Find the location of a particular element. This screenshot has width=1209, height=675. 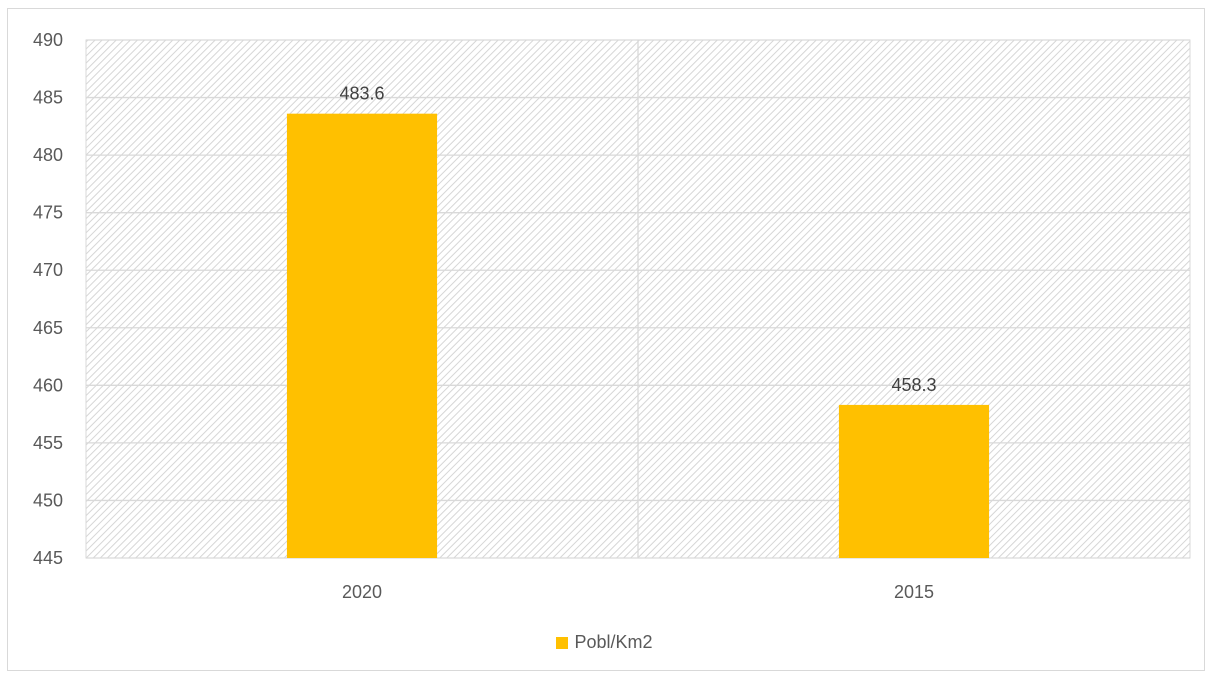

bar-2015 is located at coordinates (914, 481).